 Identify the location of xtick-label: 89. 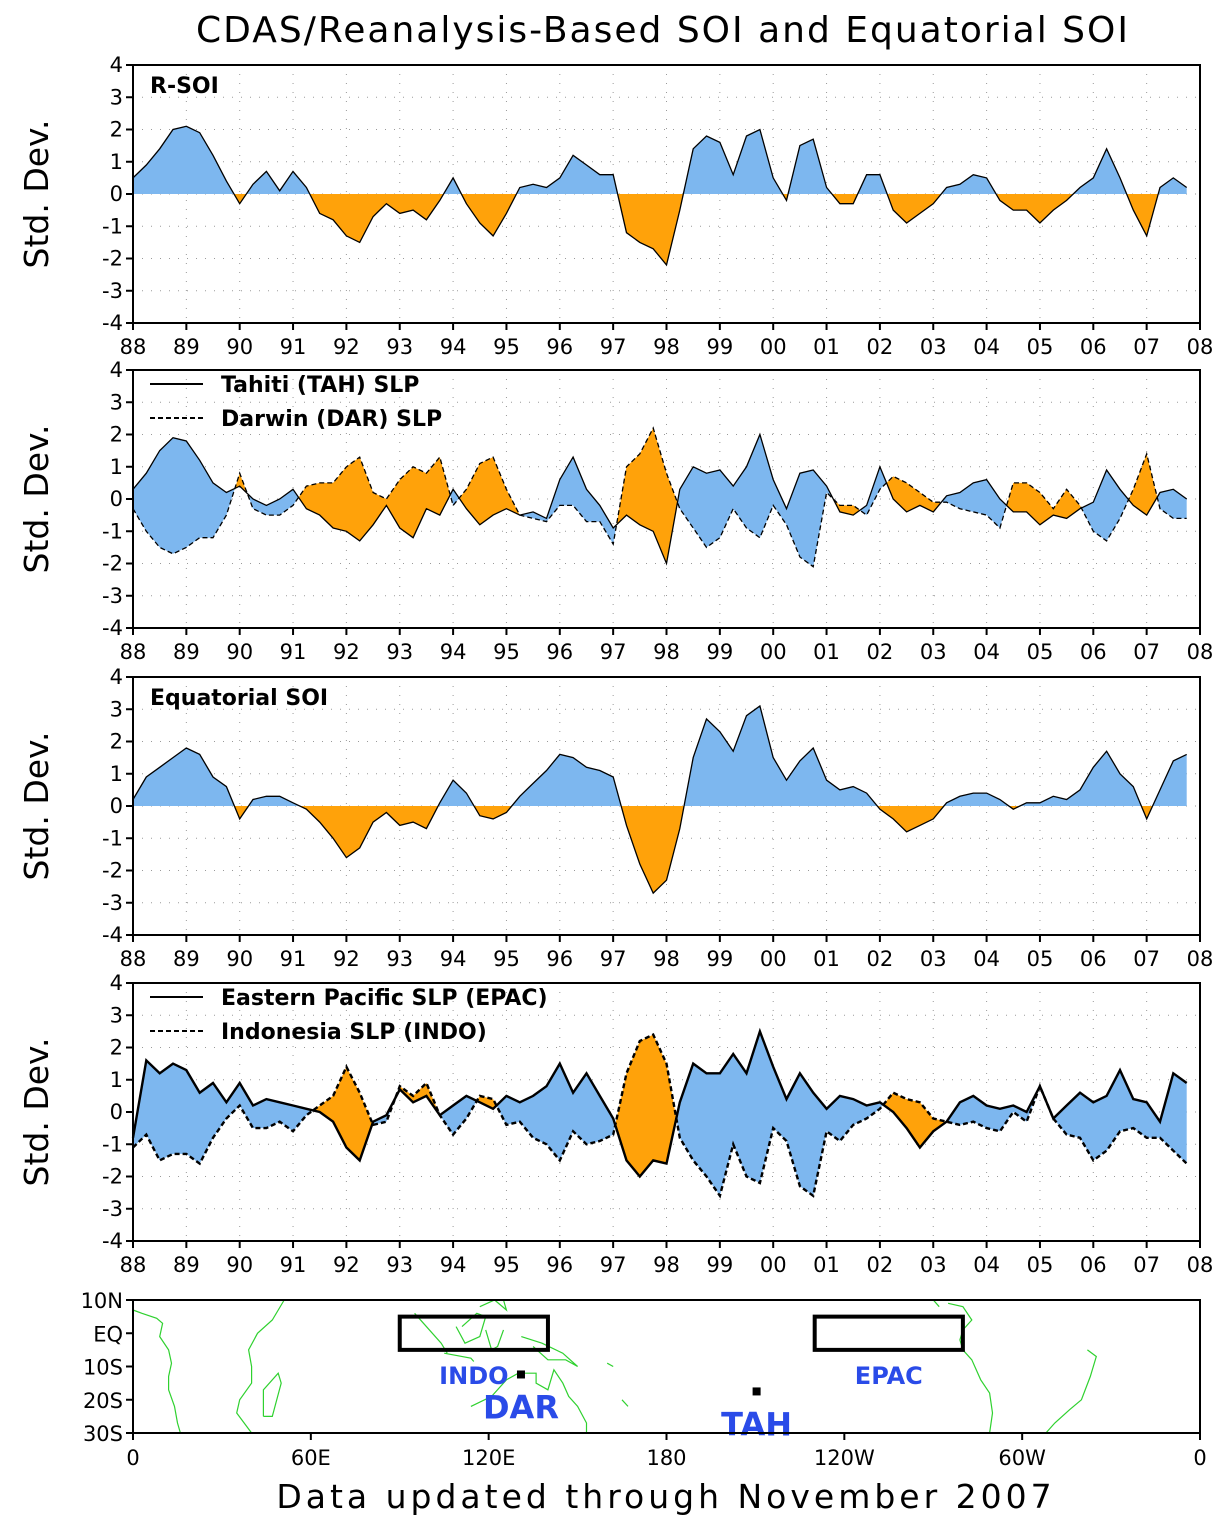
(186, 1265).